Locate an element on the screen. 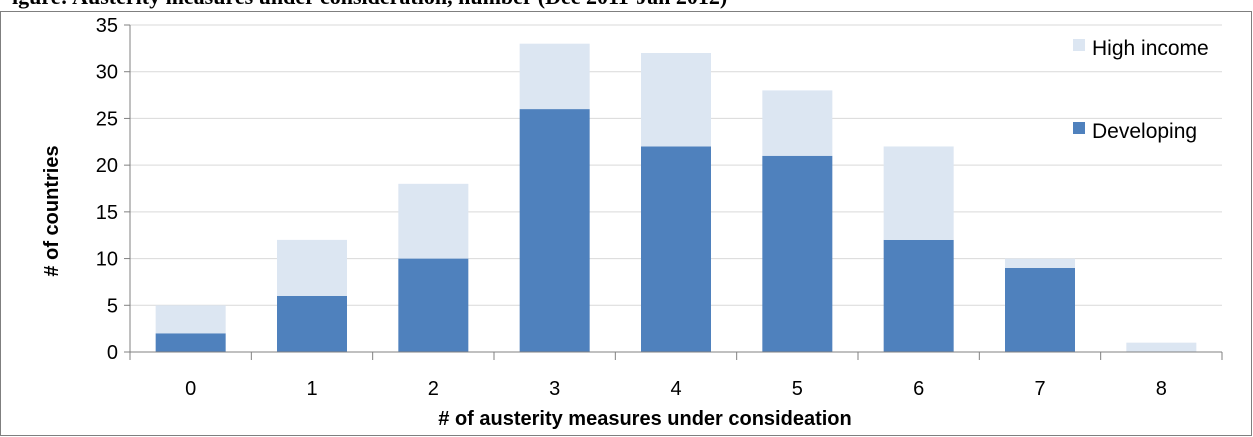 The width and height of the screenshot is (1253, 437). y-tick-label: 10 is located at coordinates (107, 260).